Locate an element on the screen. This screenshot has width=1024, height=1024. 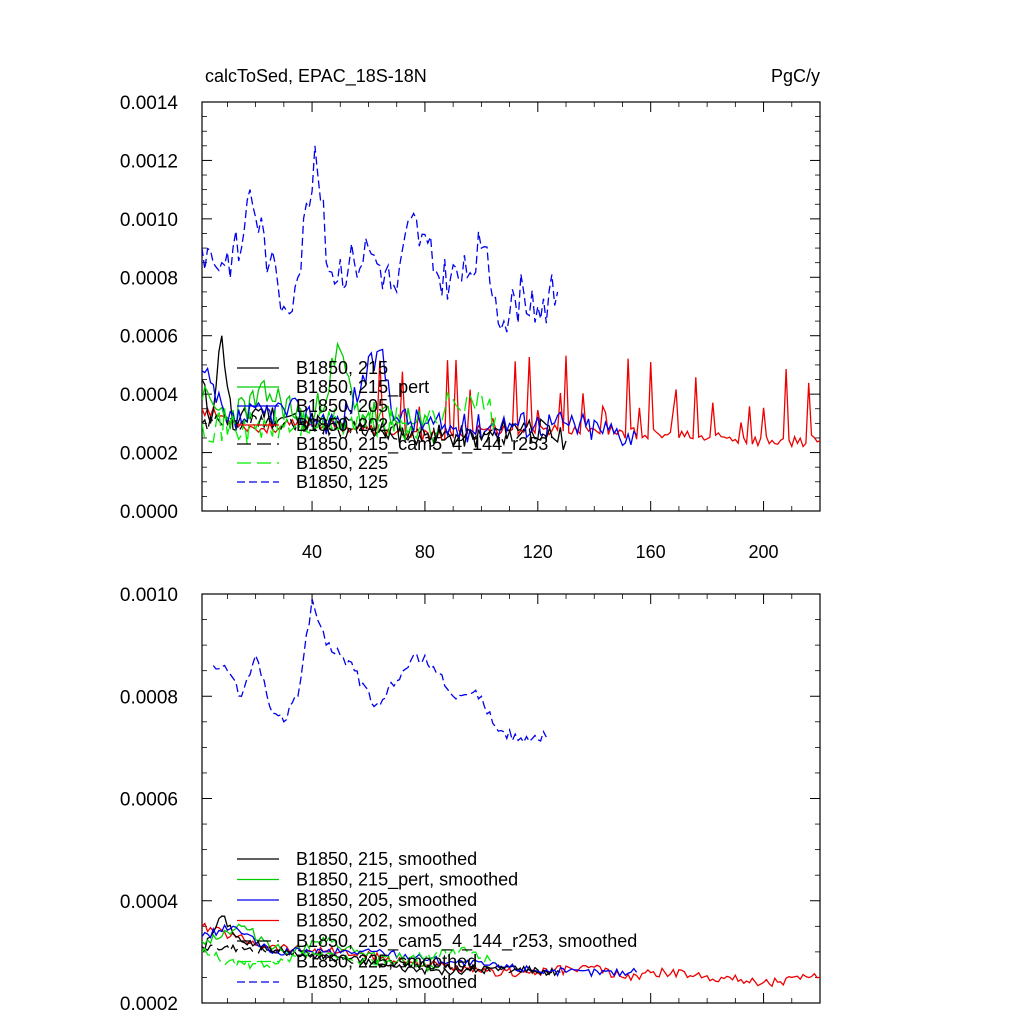
legend-label: B1850, 202 is located at coordinates (342, 425).